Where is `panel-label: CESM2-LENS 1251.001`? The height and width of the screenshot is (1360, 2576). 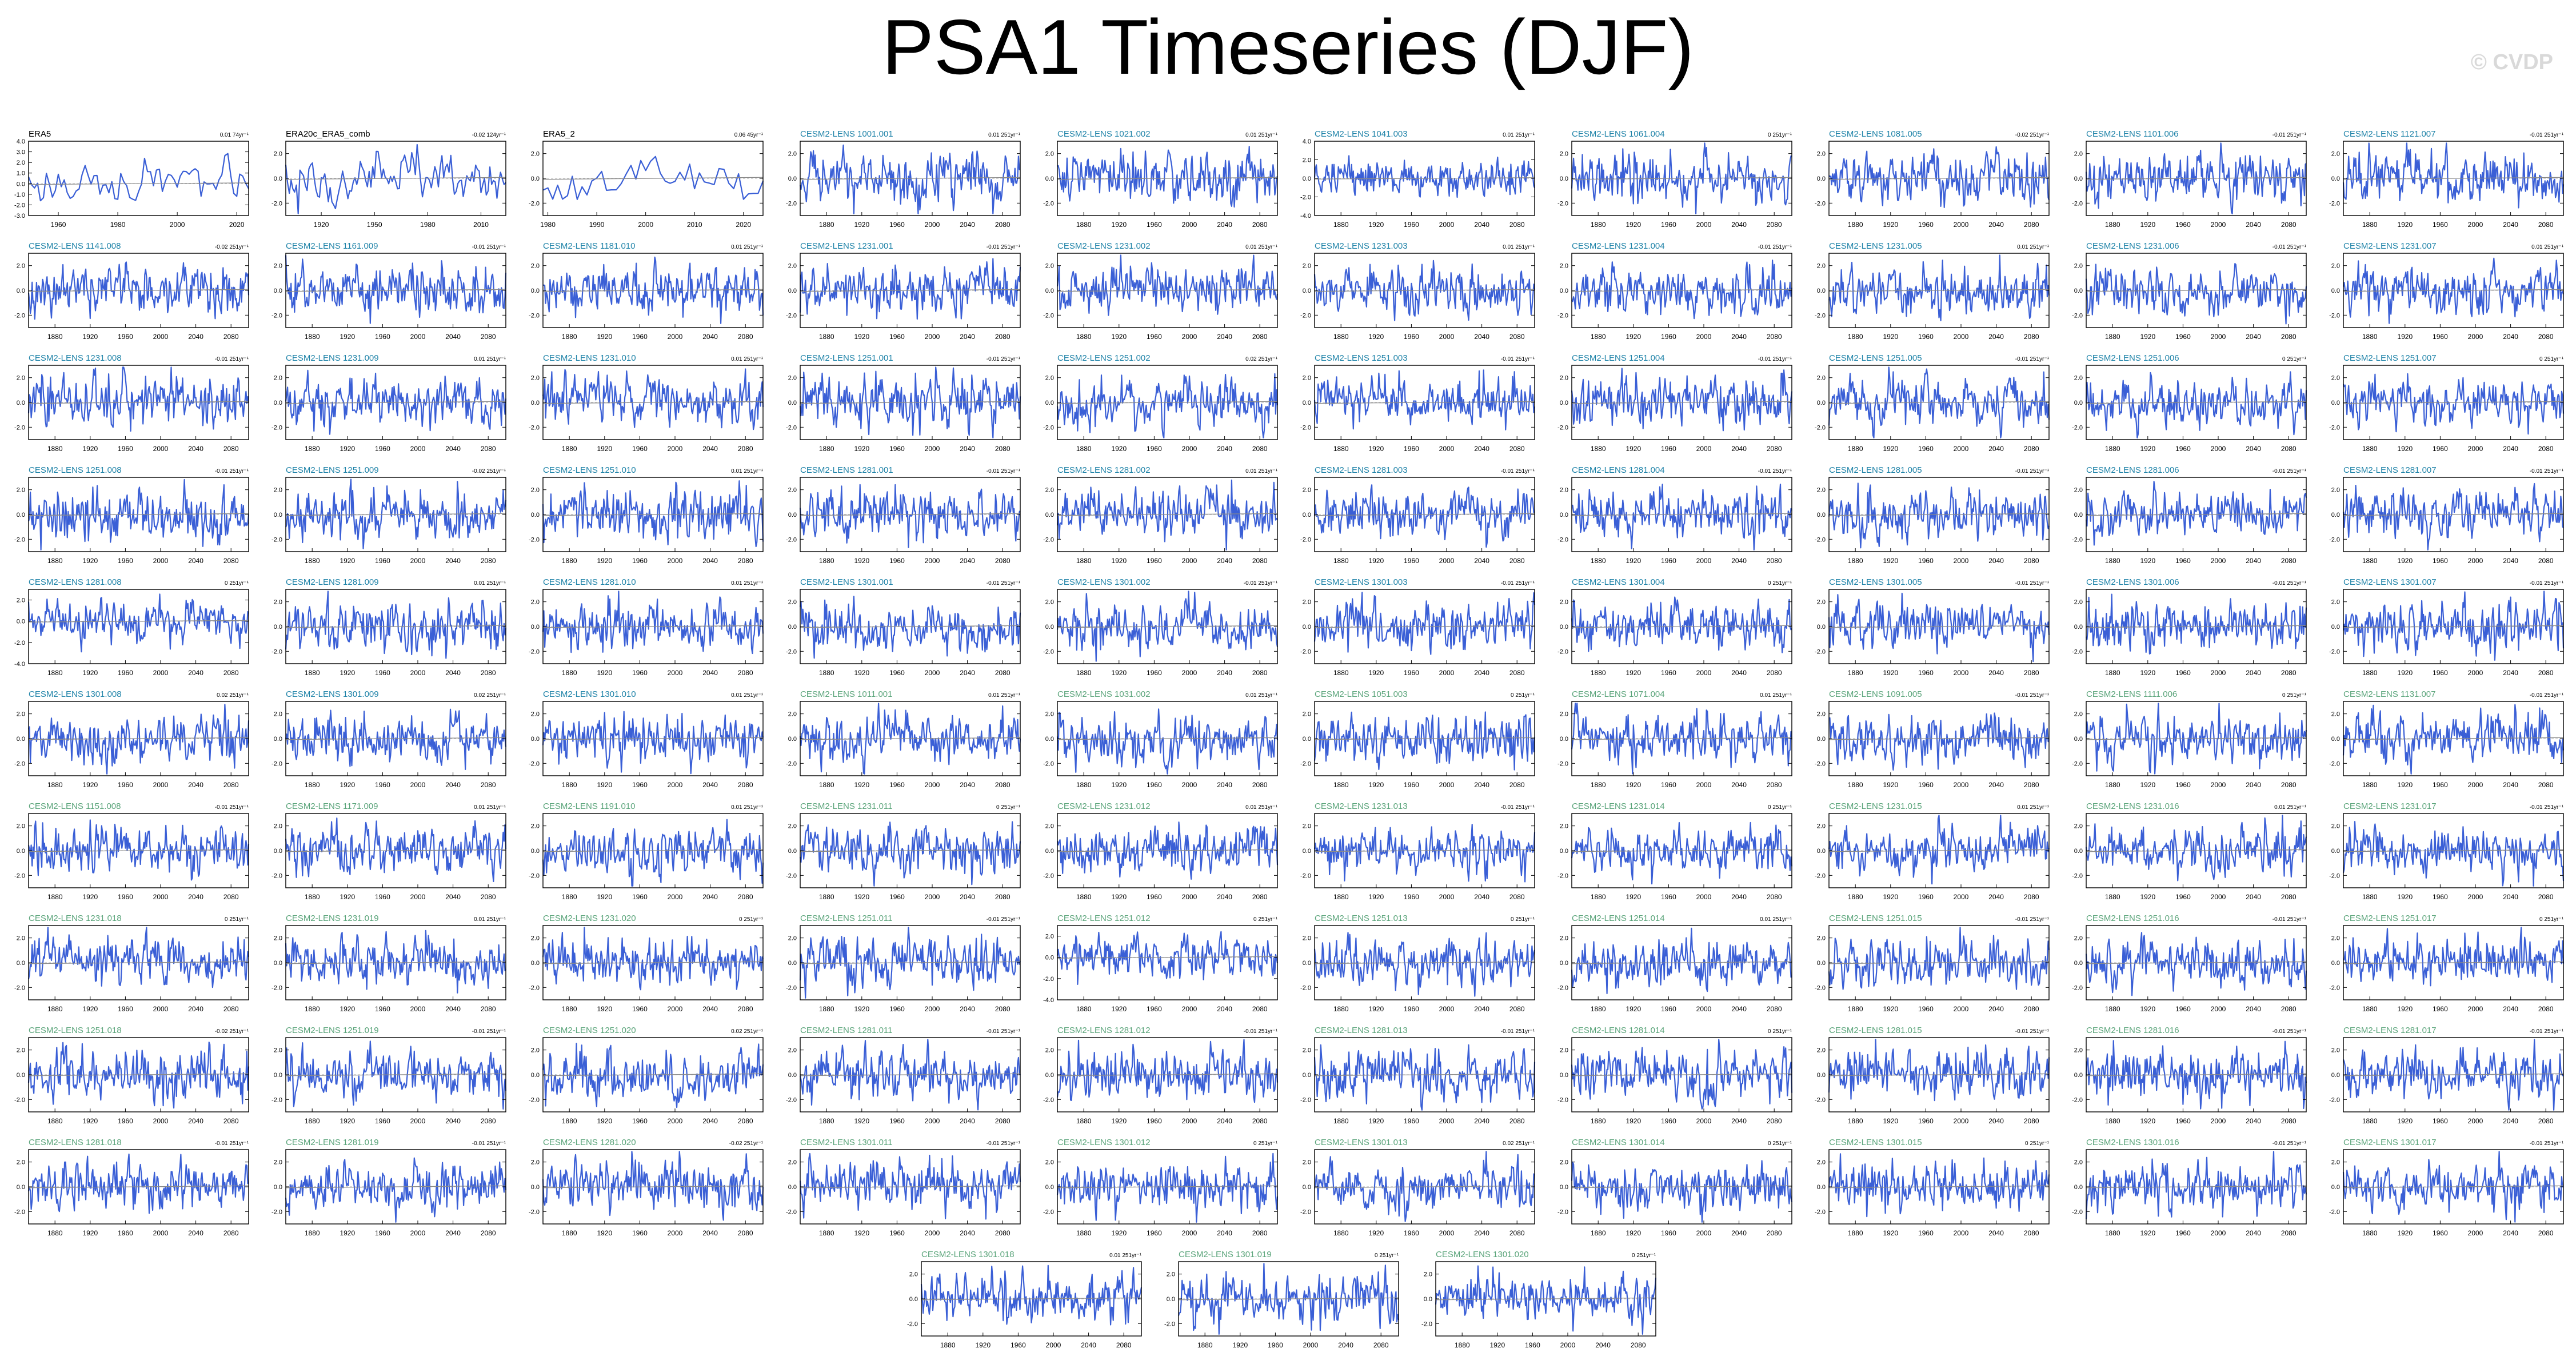
panel-label: CESM2-LENS 1251.001 is located at coordinates (846, 358).